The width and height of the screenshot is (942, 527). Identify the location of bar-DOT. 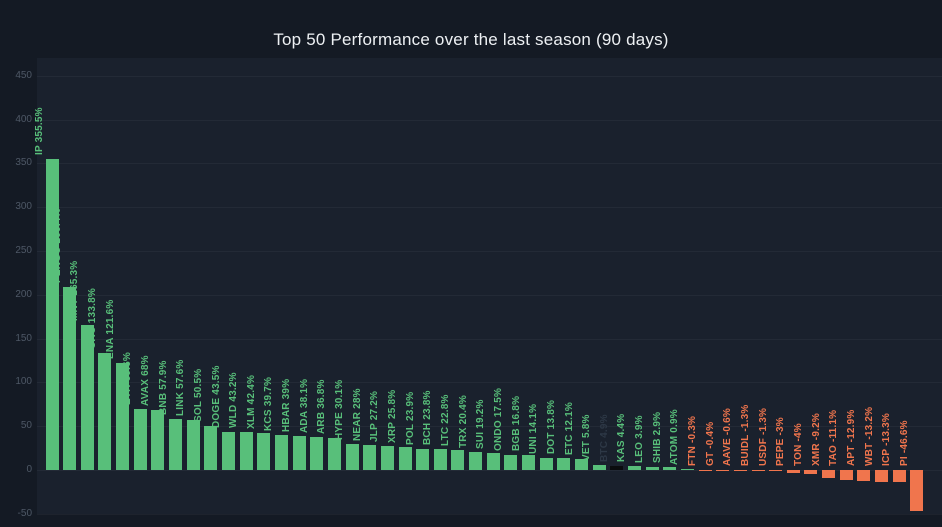
(564, 463).